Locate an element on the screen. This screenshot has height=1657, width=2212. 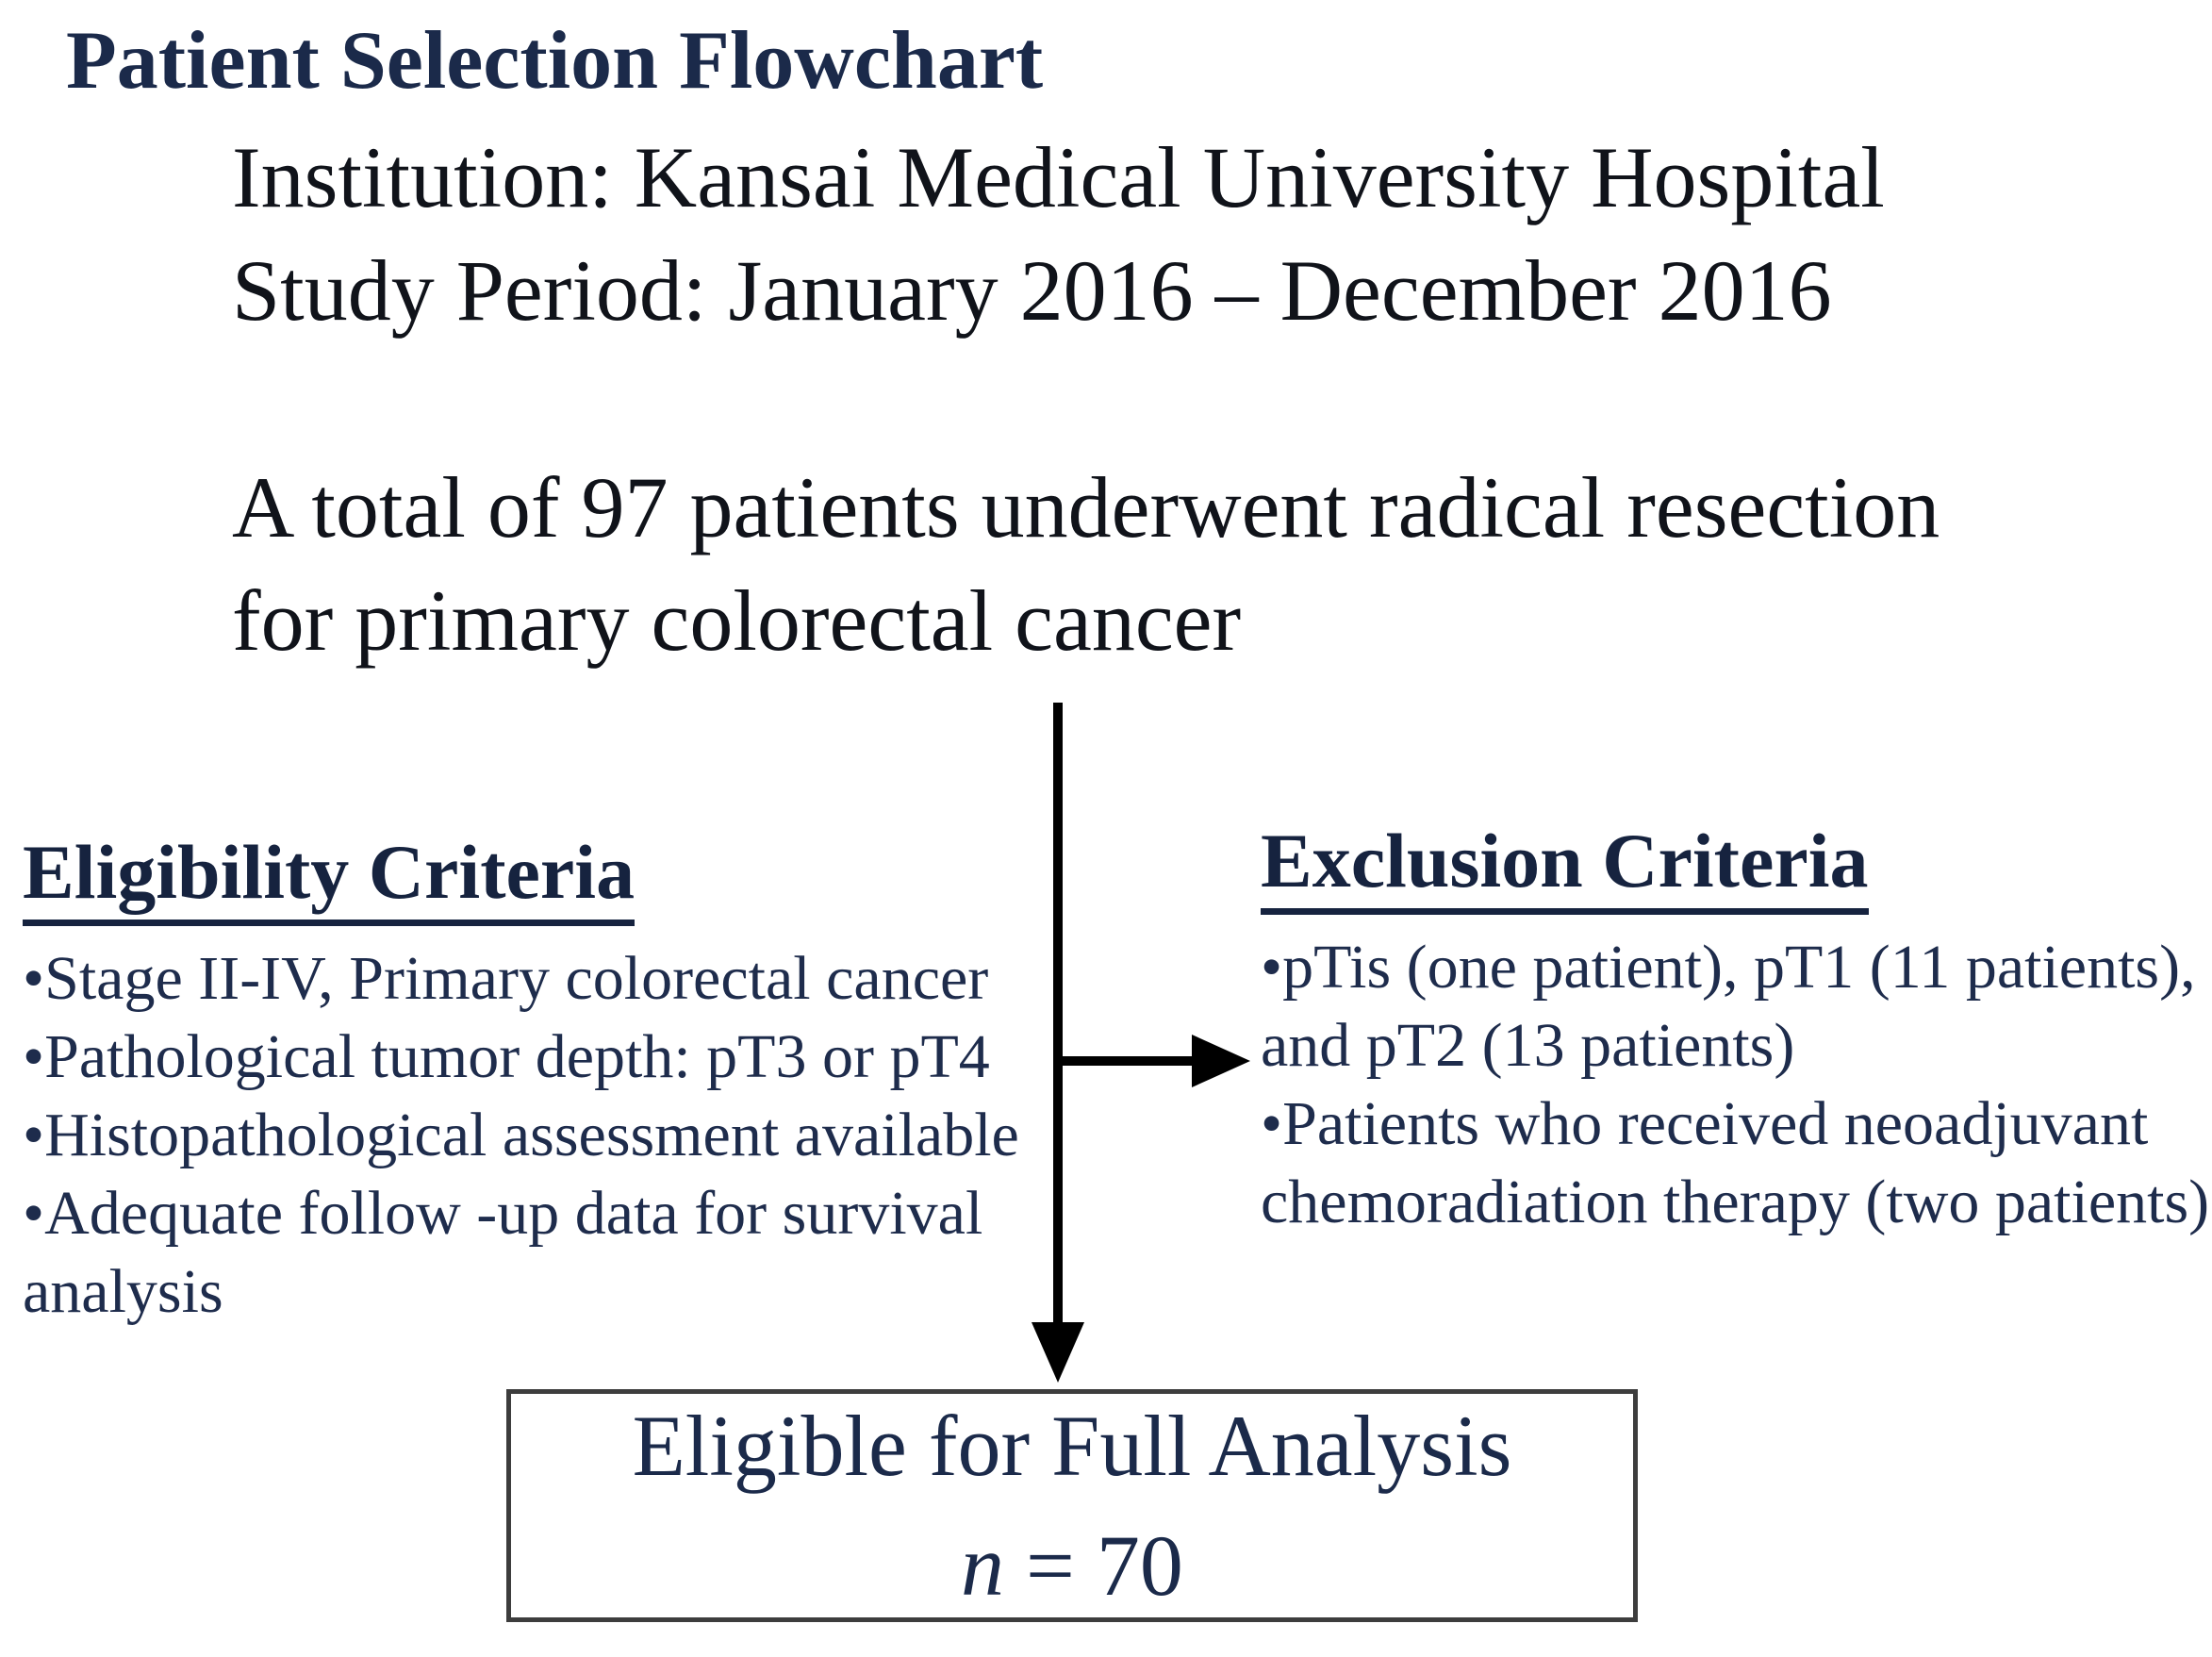
exclusion-criteria-heading: Exclusion Criteria is located at coordinates (1565, 868).